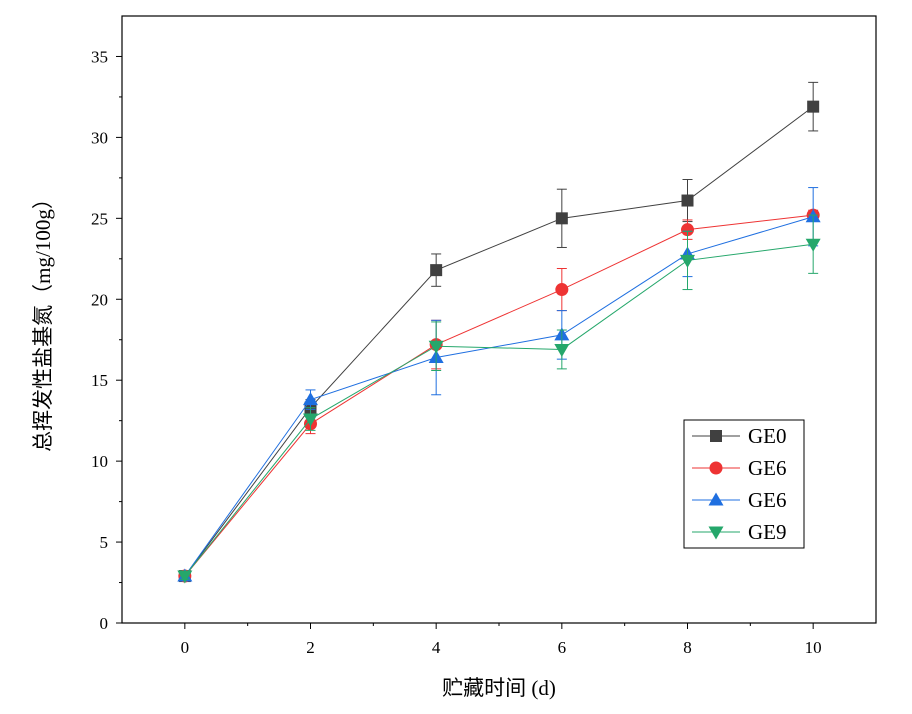 The width and height of the screenshot is (912, 714). Describe the element at coordinates (104, 542) in the screenshot. I see `y-tick-label: 5` at that location.